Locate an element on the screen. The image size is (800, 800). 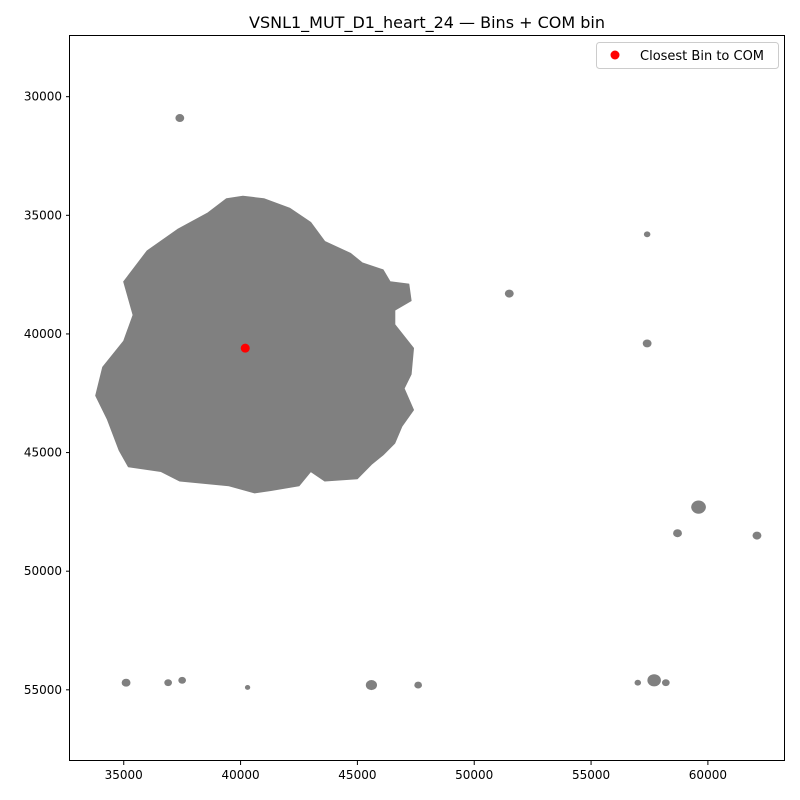
x-tick-label: 40000 is located at coordinates (240, 775).